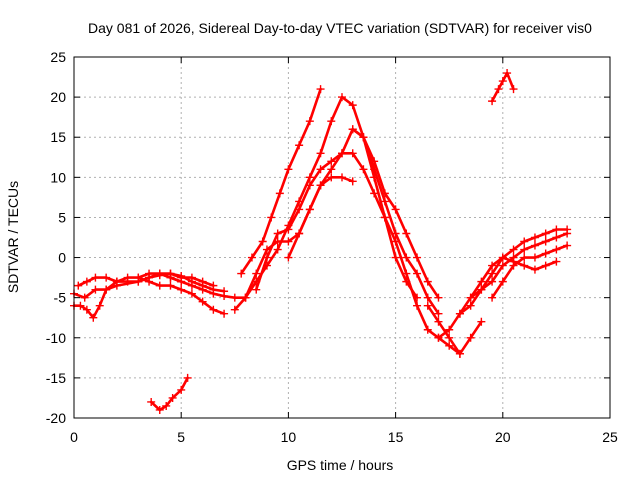 Image resolution: width=640 pixels, height=480 pixels. I want to click on x-tick-label: 15, so click(396, 437).